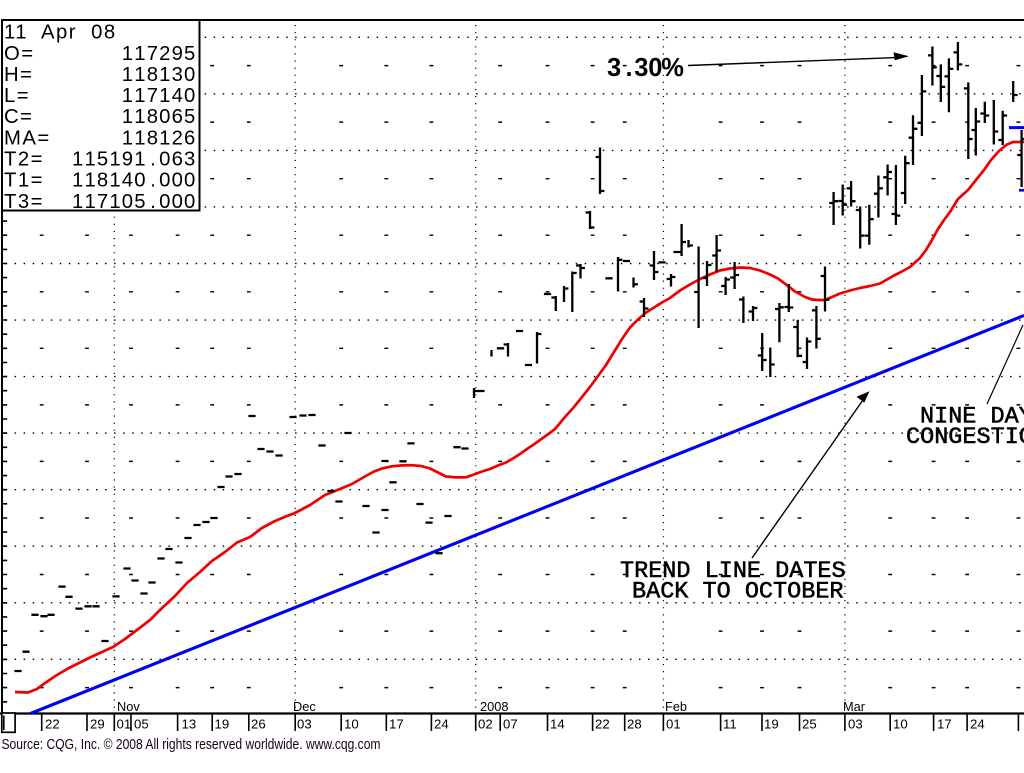  I want to click on svg-text: L=, so click(17, 96).